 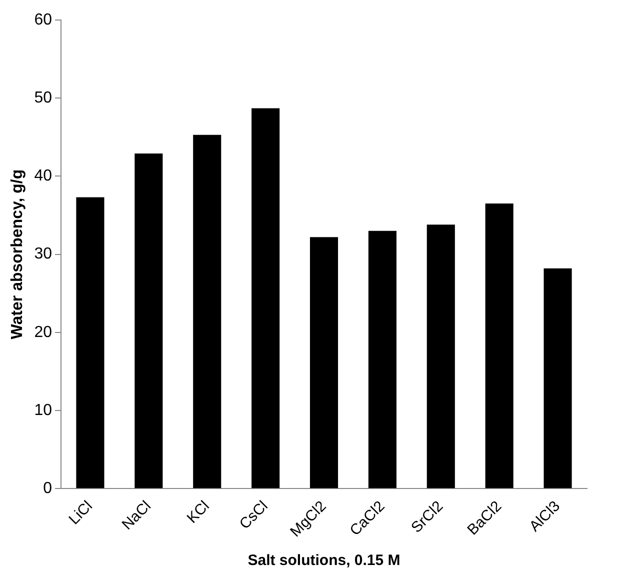 I want to click on y-tick-label: 30, so click(x=43, y=254).